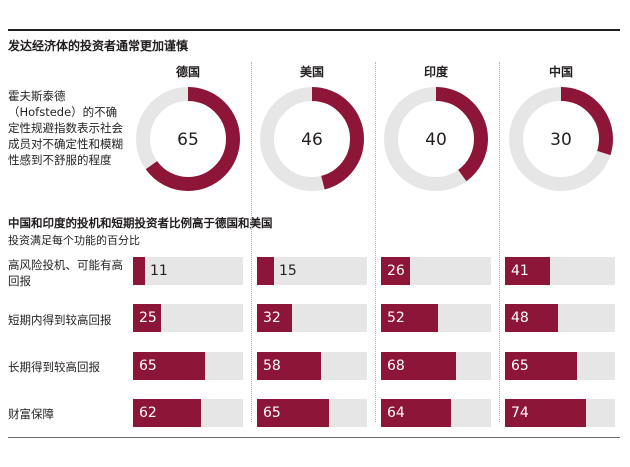 Image resolution: width=630 pixels, height=467 pixels. Describe the element at coordinates (140, 223) in the screenshot. I see `bar-chart-title: 中国和印度的投机和短期投资者比例高于德国和美国` at that location.